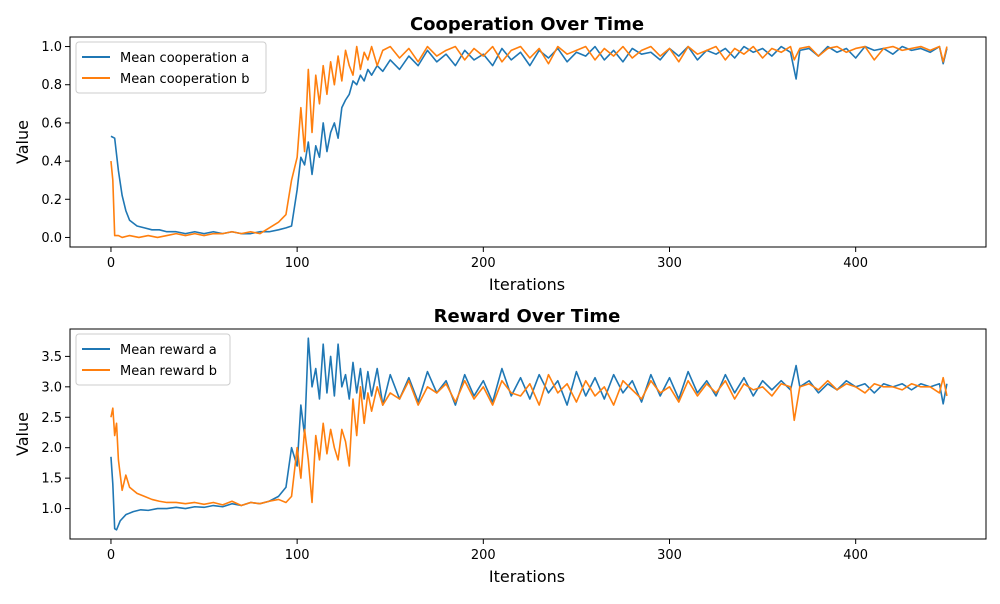 This screenshot has width=1000, height=604. Describe the element at coordinates (51, 238) in the screenshot. I see `y-tick-label: 0.0` at that location.